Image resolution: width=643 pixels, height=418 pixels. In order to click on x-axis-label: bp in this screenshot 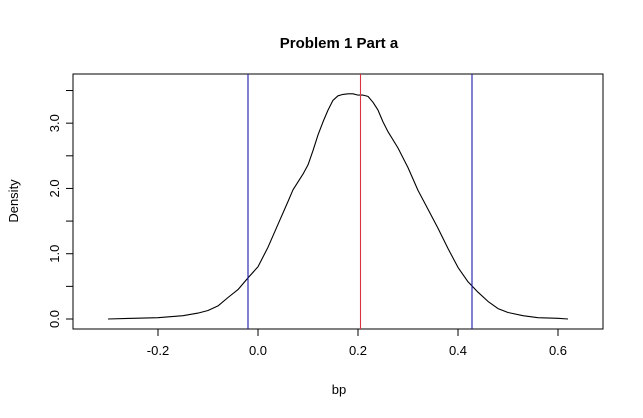, I will do `click(339, 389)`.